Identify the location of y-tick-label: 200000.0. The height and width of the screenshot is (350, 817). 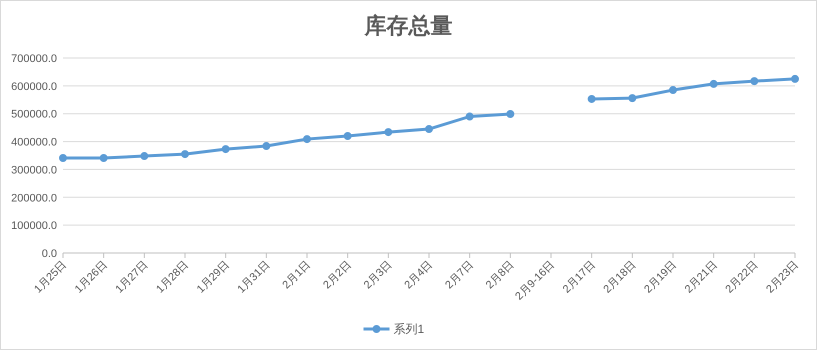
(34, 198).